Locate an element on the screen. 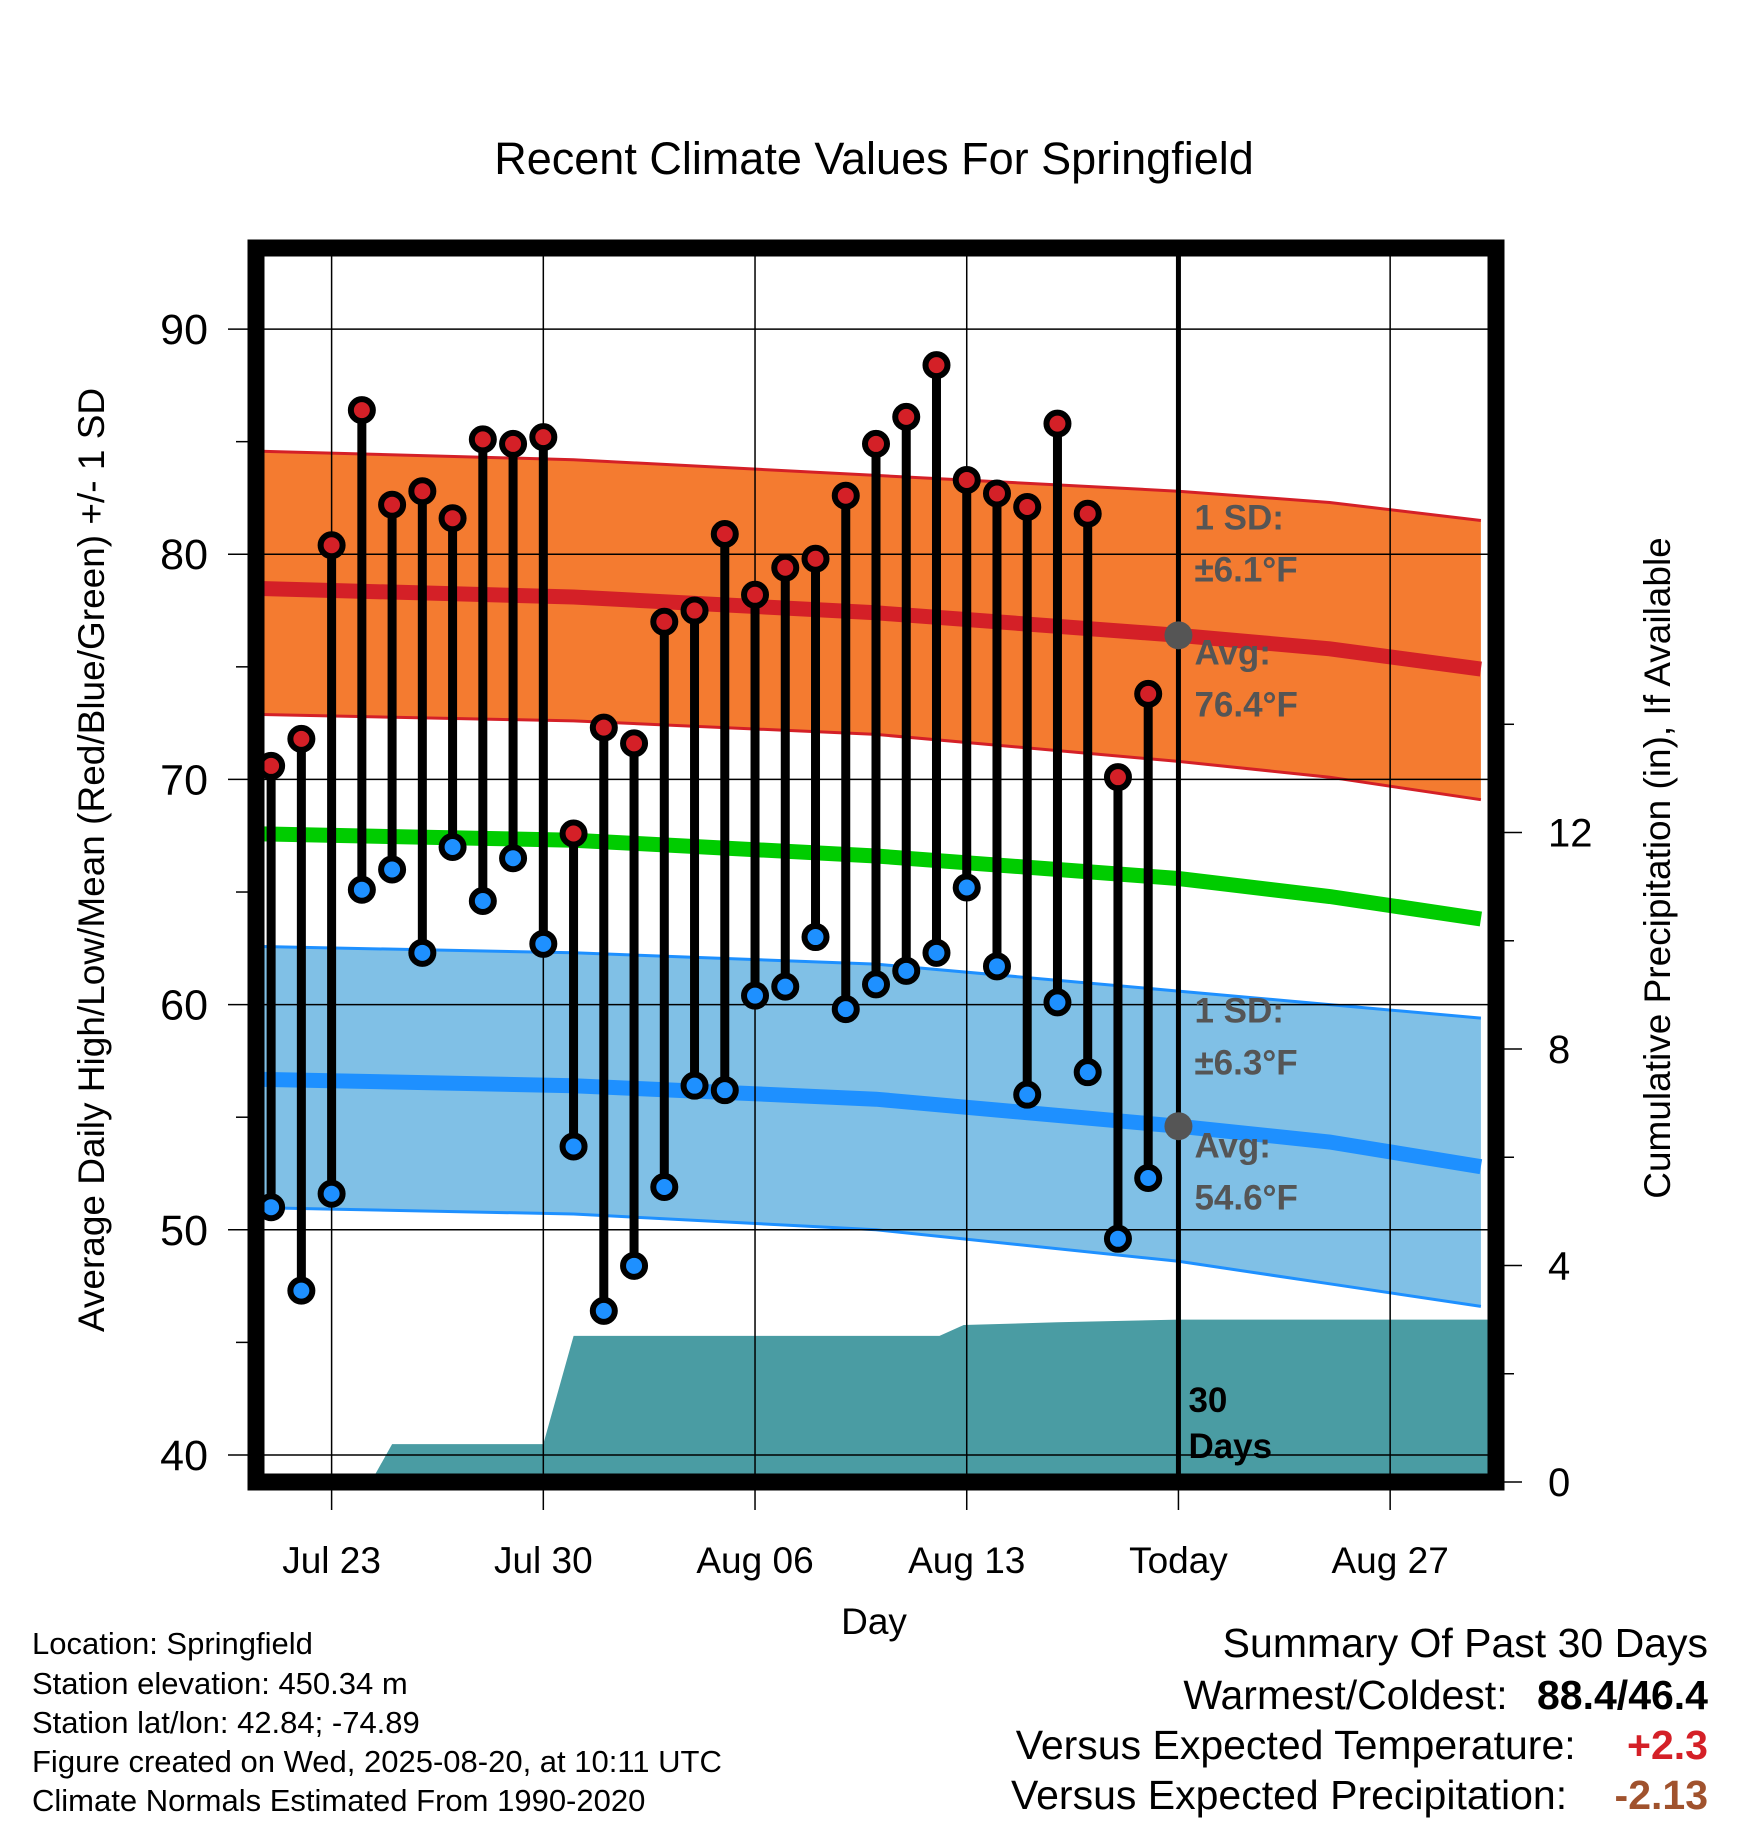 The image size is (1748, 1828). low-avg-marker is located at coordinates (1178, 1126).